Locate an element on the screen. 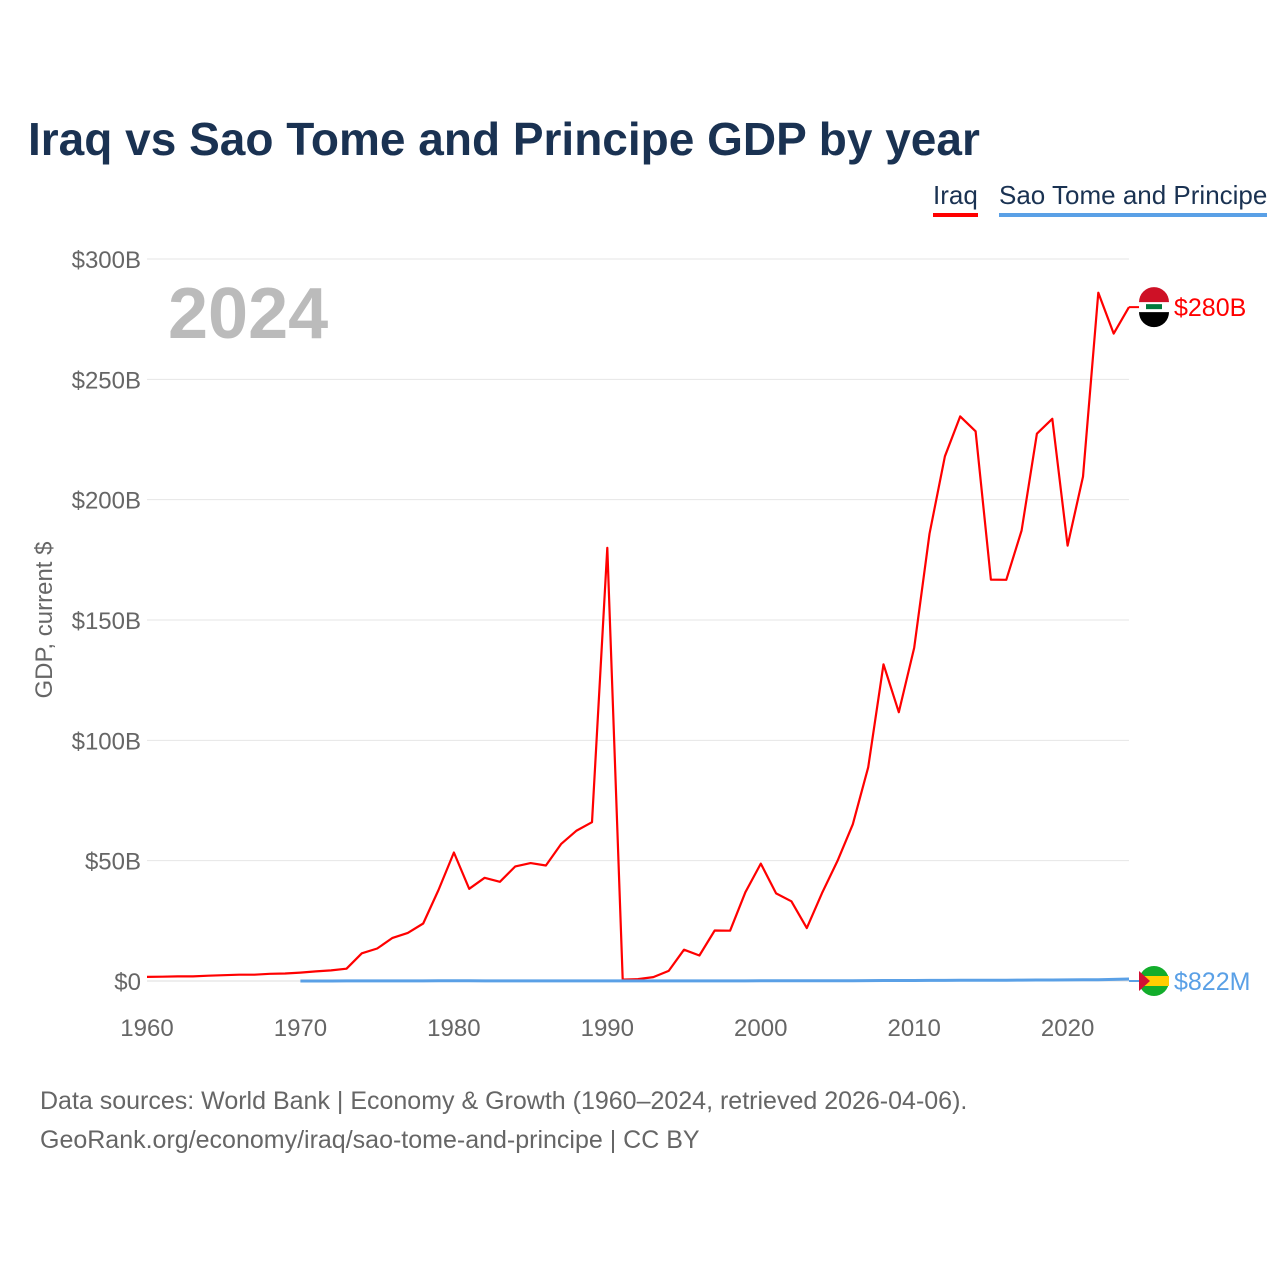 This screenshot has width=1280, height=1280. y-tick-label: $250B is located at coordinates (106, 380).